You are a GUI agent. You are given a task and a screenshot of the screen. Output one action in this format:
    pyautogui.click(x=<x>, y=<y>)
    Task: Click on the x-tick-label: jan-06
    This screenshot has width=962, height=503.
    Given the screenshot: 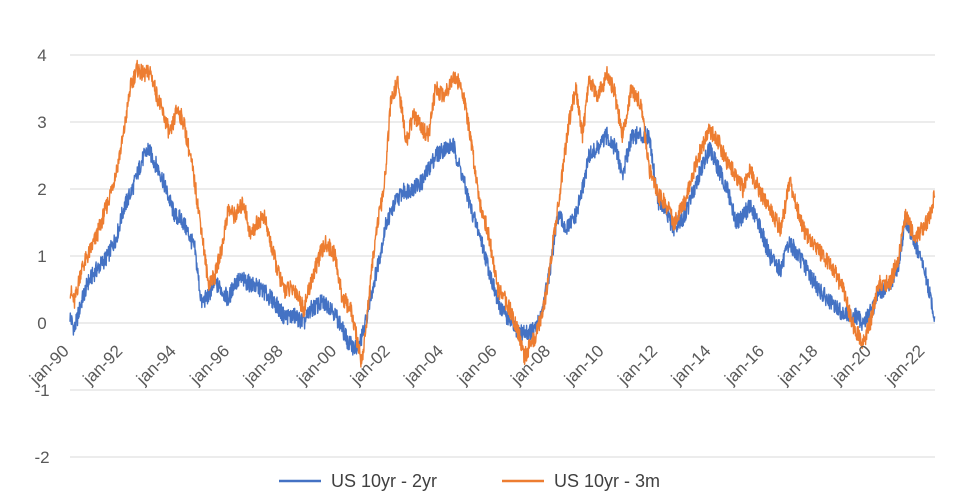 What is the action you would take?
    pyautogui.click(x=477, y=365)
    